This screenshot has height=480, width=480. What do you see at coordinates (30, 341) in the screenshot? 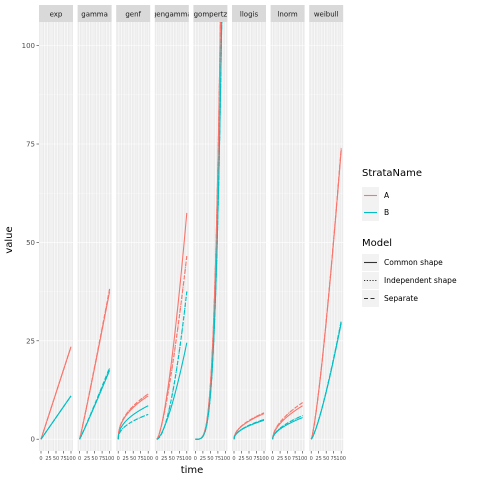
I see `y-tick-label: 25` at bounding box center [30, 341].